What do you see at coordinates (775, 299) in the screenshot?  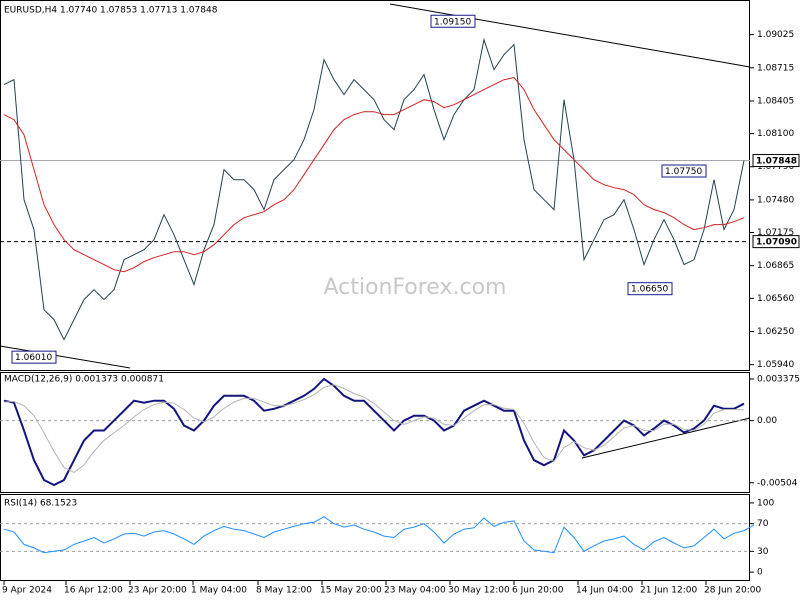 I see `y-tick-label: 1.06560` at bounding box center [775, 299].